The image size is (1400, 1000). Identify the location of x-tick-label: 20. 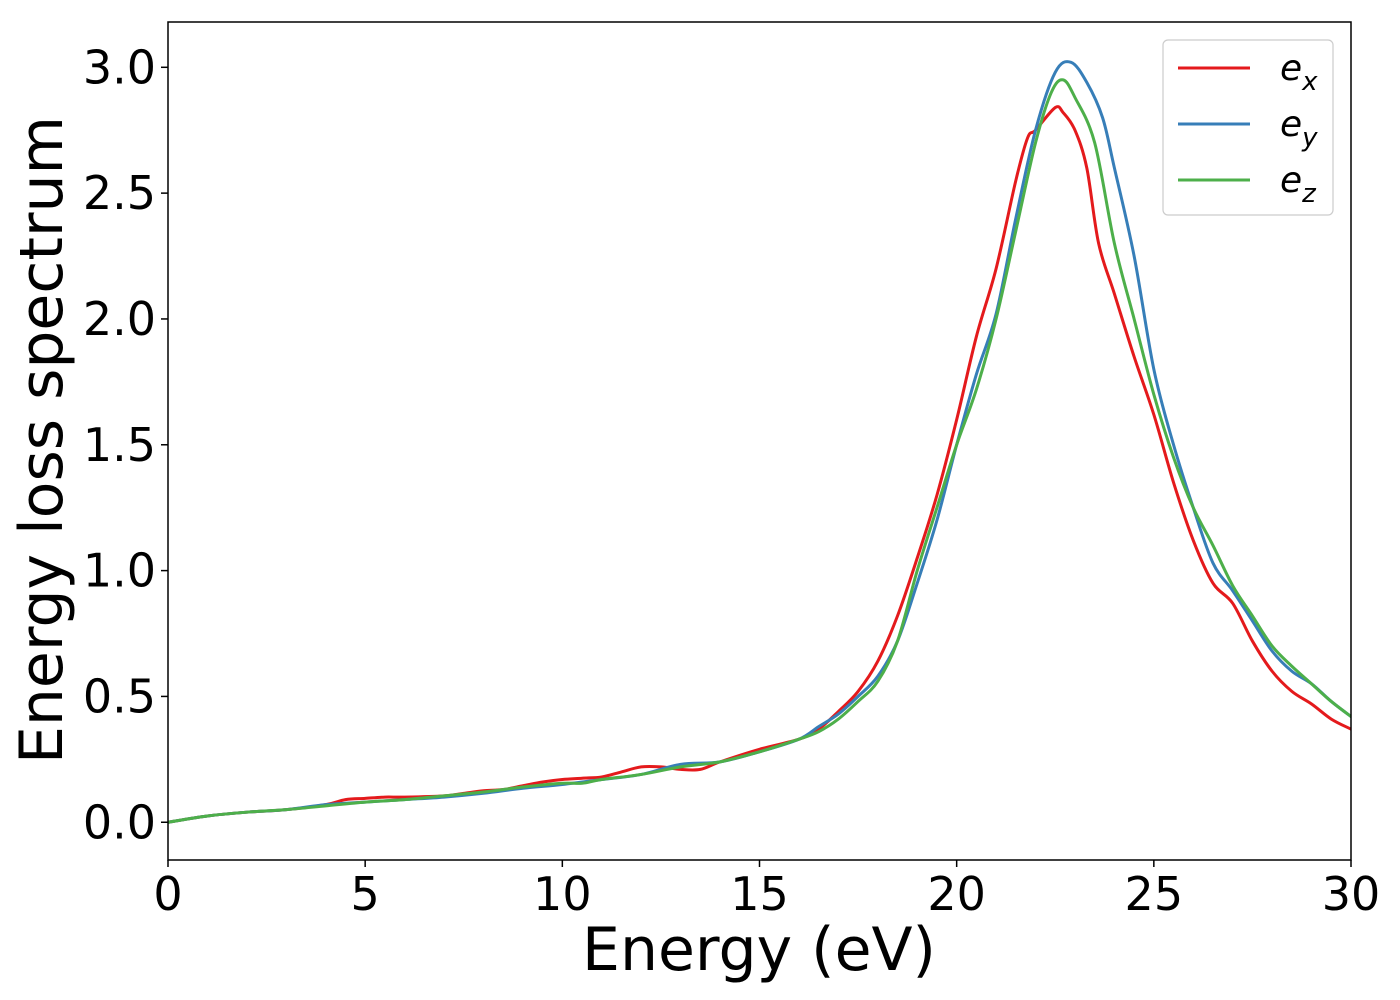
(956, 894).